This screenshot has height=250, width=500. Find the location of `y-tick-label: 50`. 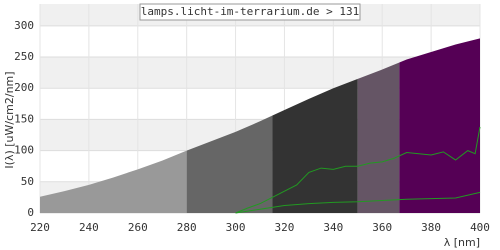

y-tick-label: 50 is located at coordinates (27, 181).